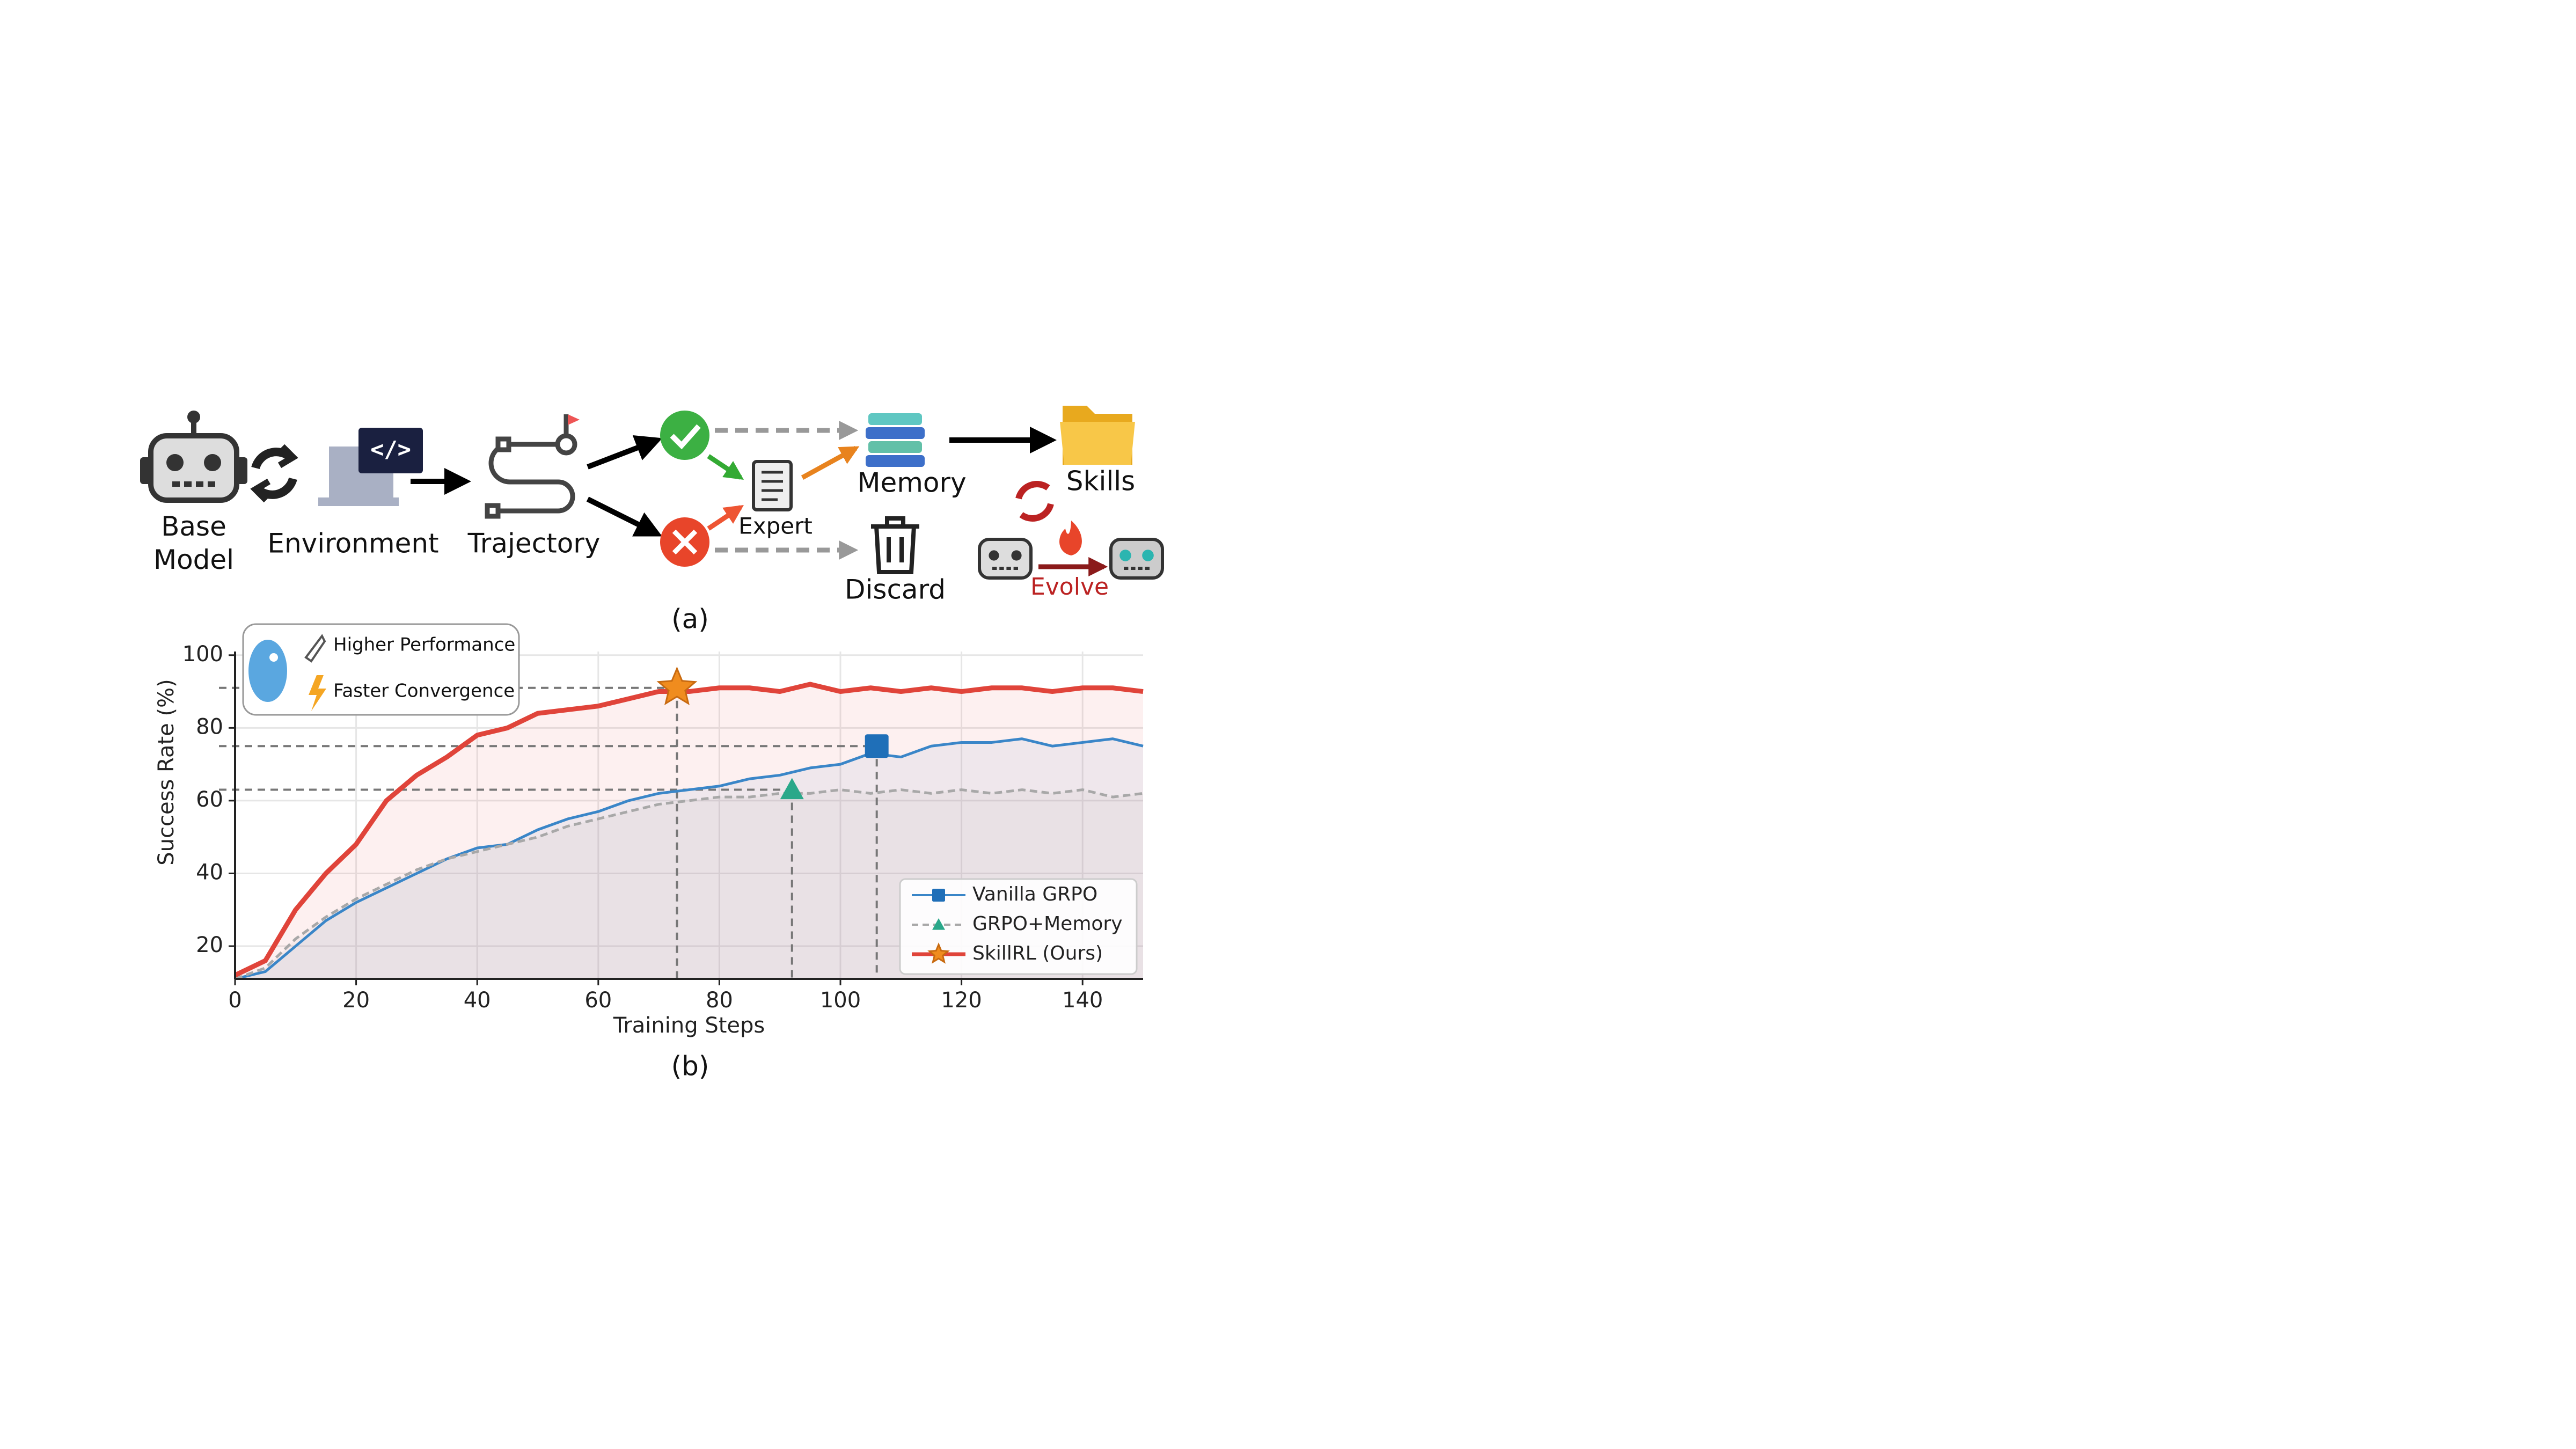 The image size is (2576, 1449). What do you see at coordinates (532, 466) in the screenshot?
I see `trajectory-icon` at bounding box center [532, 466].